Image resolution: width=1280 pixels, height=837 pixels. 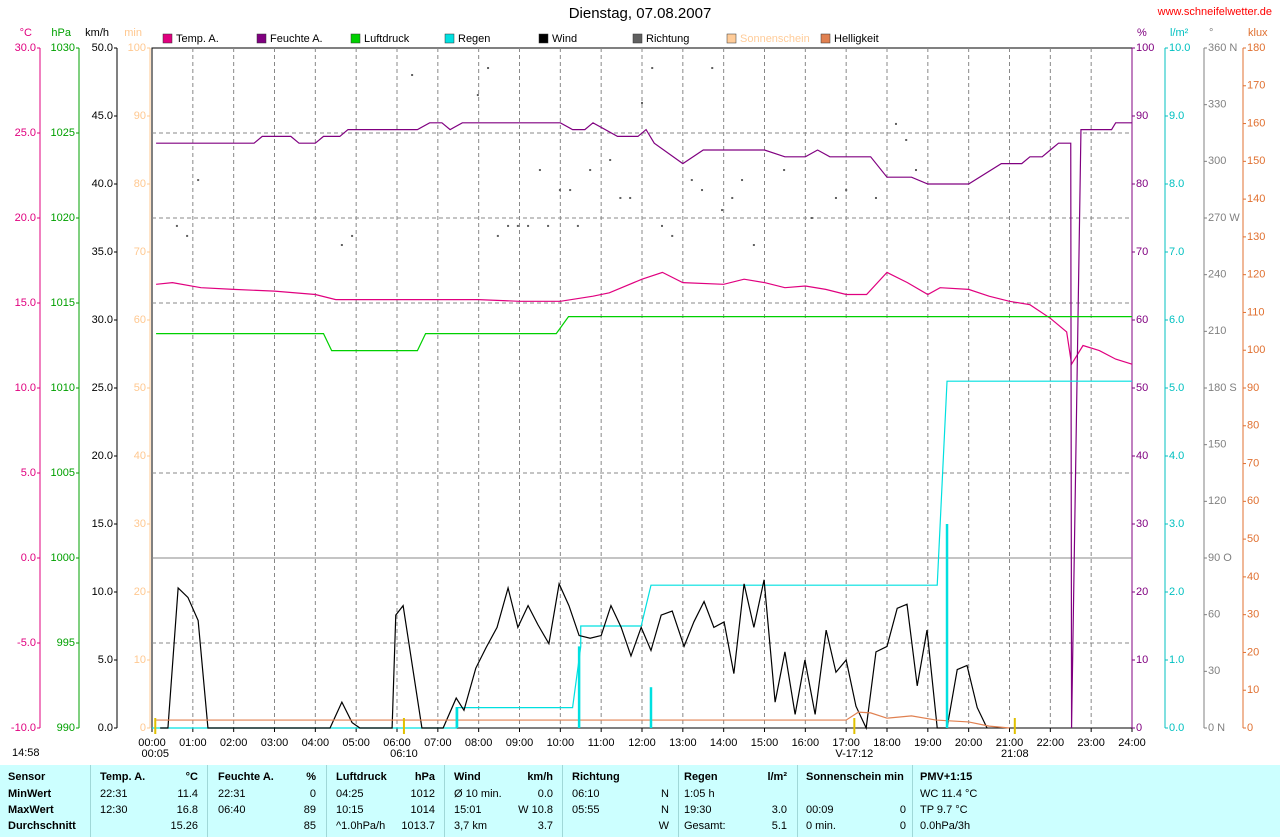 What do you see at coordinates (887, 743) in the screenshot?
I see `x-tick-label: 18:00` at bounding box center [887, 743].